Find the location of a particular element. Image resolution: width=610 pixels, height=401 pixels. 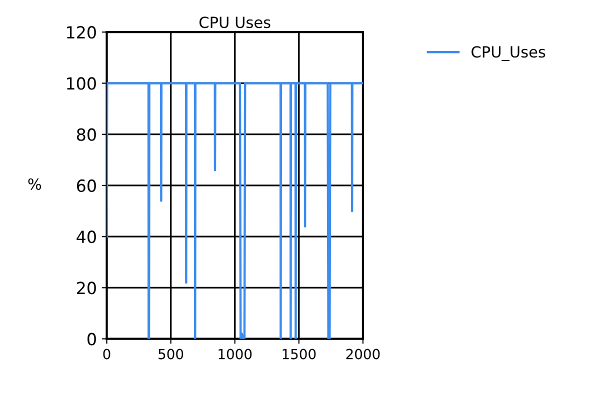

y-tick-label: 40 is located at coordinates (86, 237).